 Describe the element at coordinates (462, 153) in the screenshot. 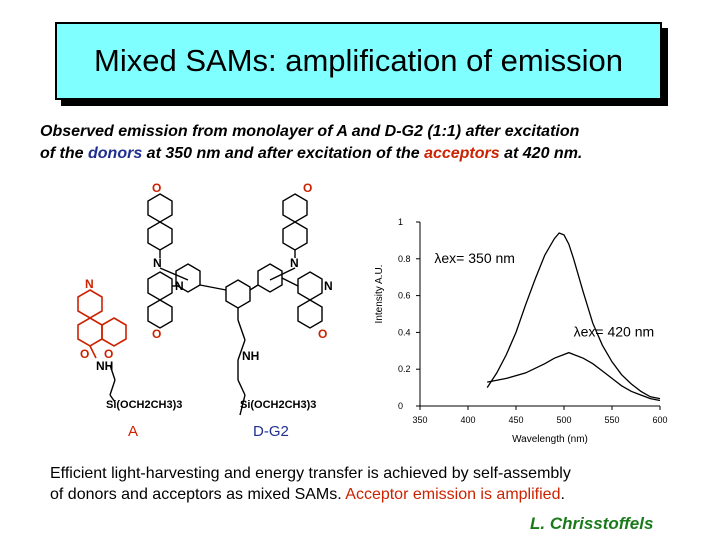

I see `acceptors-word: acceptors` at that location.